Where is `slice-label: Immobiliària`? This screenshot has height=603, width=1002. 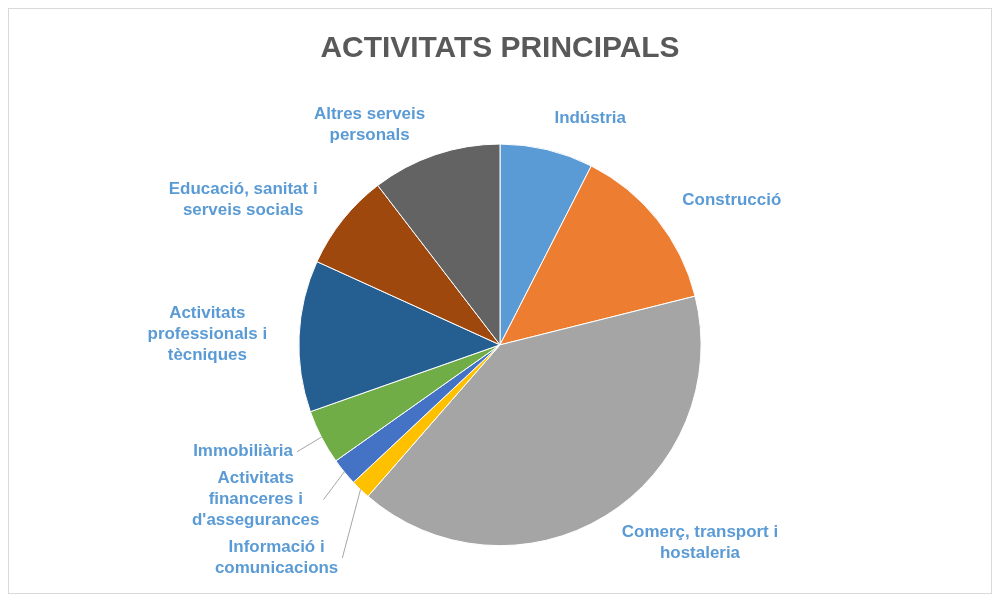 slice-label: Immobiliària is located at coordinates (243, 451).